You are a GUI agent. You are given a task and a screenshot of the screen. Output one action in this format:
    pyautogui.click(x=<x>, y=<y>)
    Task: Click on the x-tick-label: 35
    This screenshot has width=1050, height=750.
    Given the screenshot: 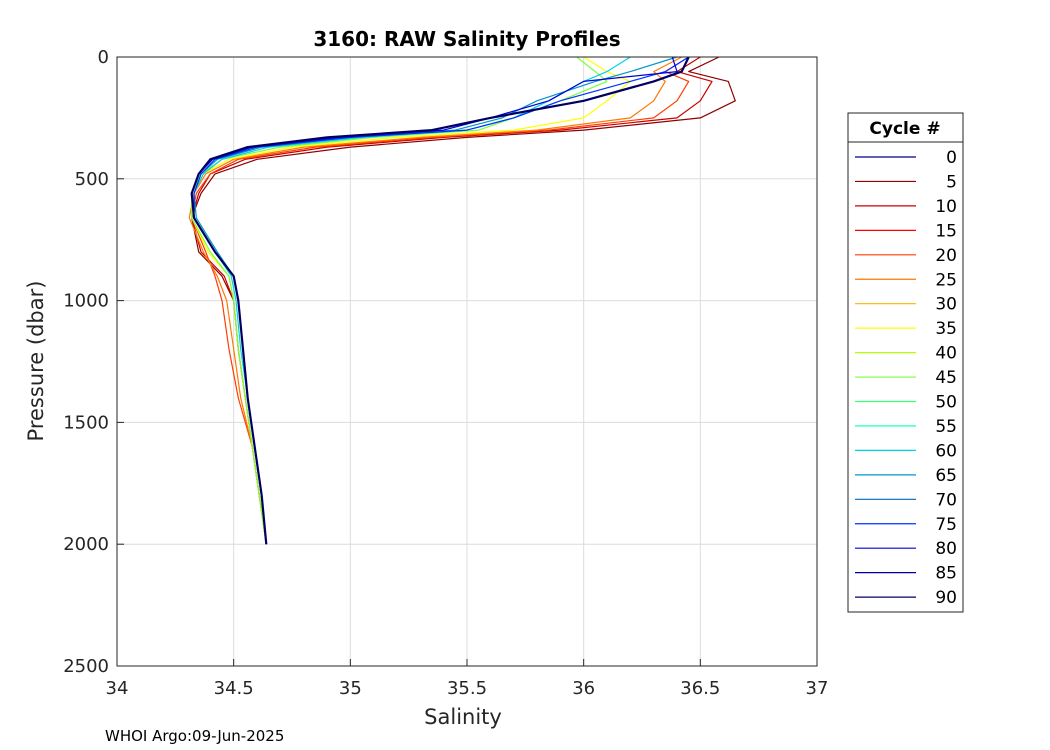 What is the action you would take?
    pyautogui.click(x=350, y=688)
    